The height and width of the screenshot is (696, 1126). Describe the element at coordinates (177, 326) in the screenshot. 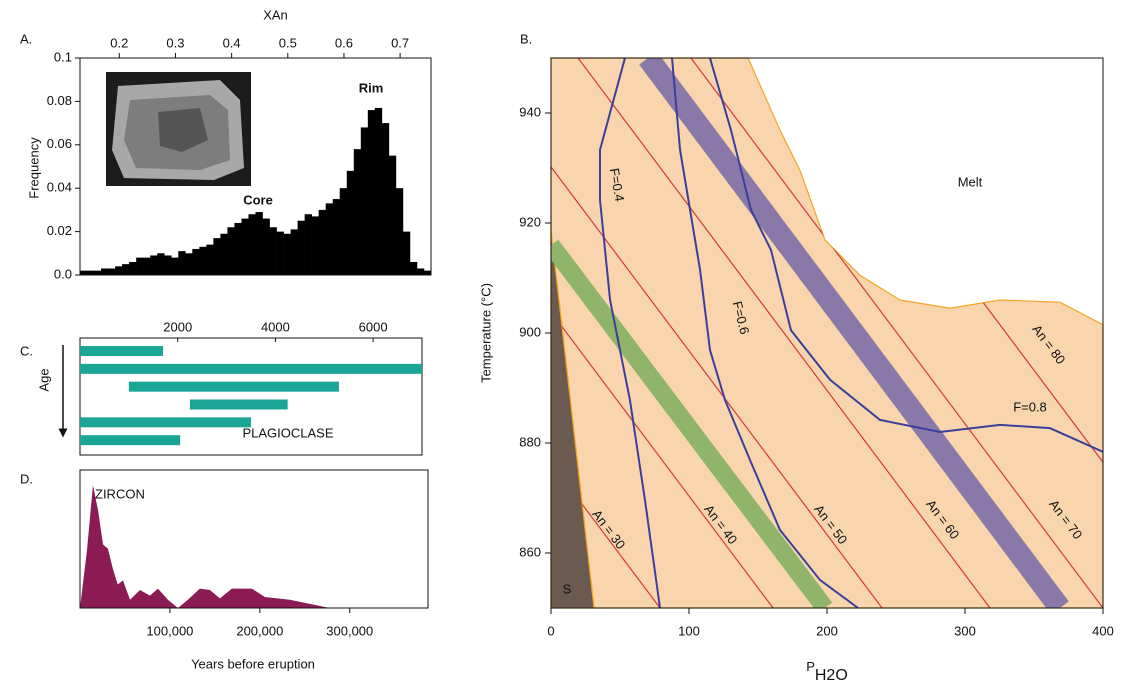

I see `x-tick-label: 2000` at that location.